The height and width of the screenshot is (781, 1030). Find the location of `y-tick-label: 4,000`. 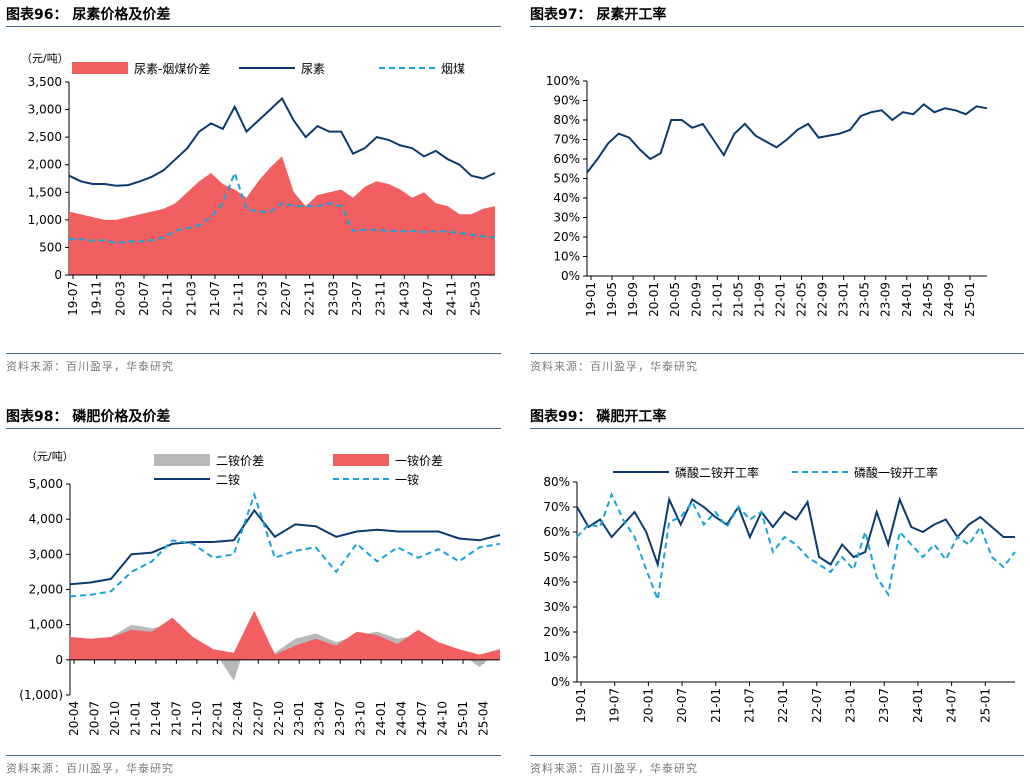

y-tick-label: 4,000 is located at coordinates (46, 519).